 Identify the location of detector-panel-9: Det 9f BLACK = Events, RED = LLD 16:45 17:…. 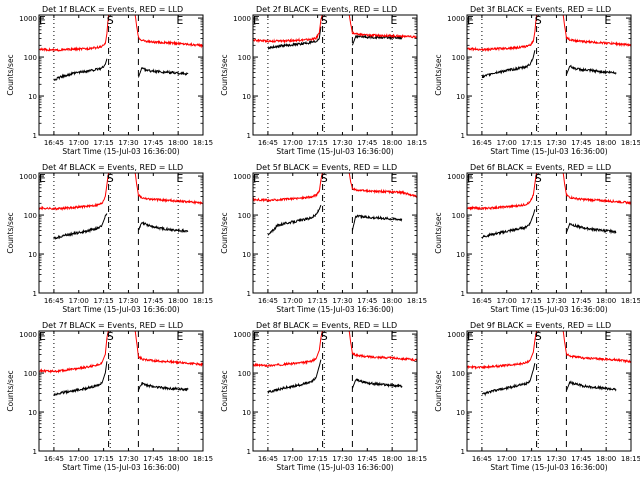
(537, 396).